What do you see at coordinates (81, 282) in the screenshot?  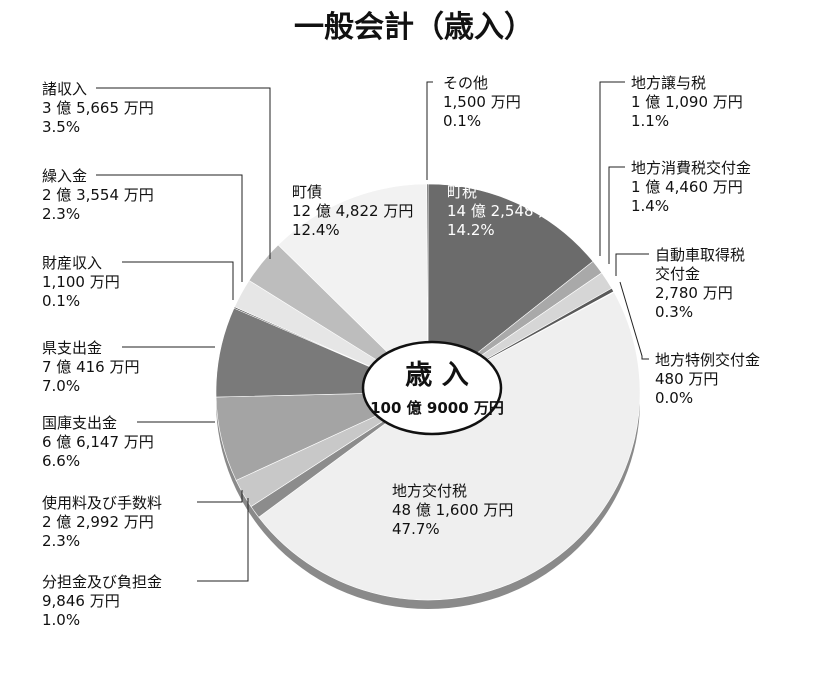 I see `slice-label-amount: 1,100 万円` at bounding box center [81, 282].